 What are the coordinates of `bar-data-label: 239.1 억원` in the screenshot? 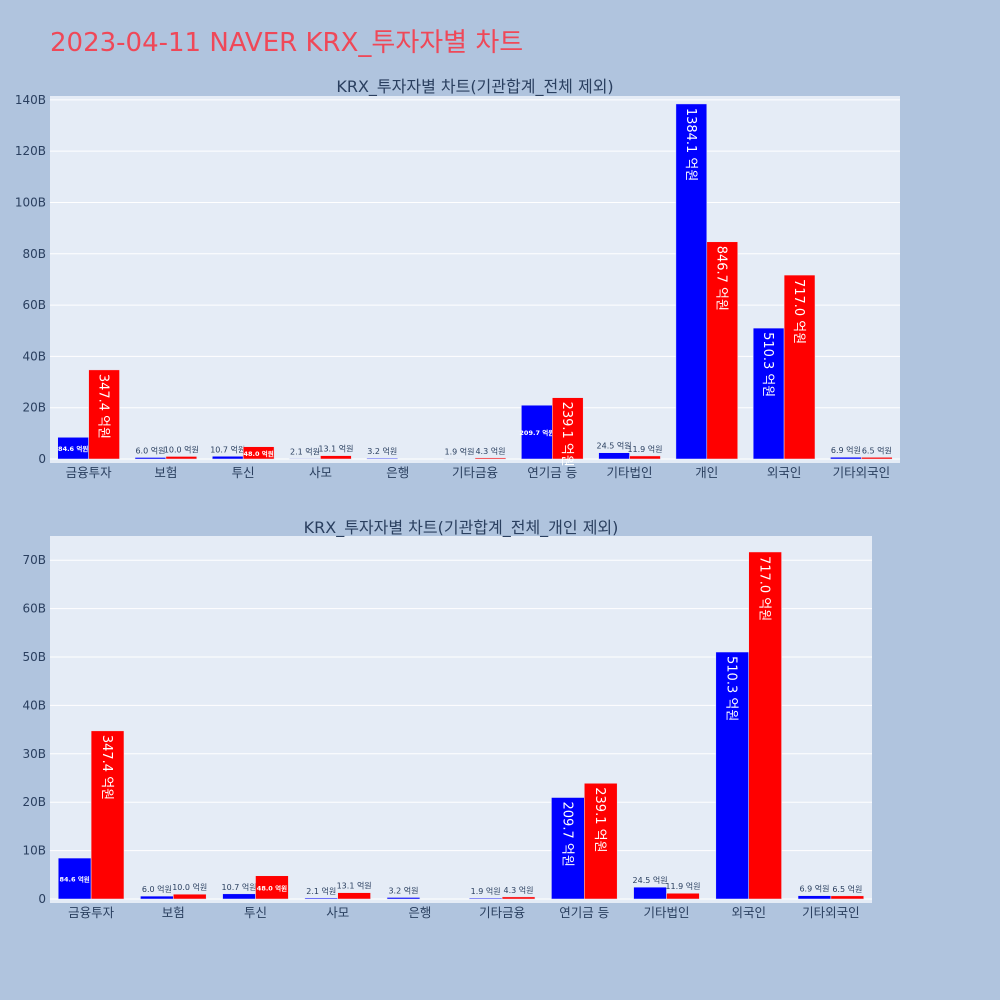 It's located at (599, 819).